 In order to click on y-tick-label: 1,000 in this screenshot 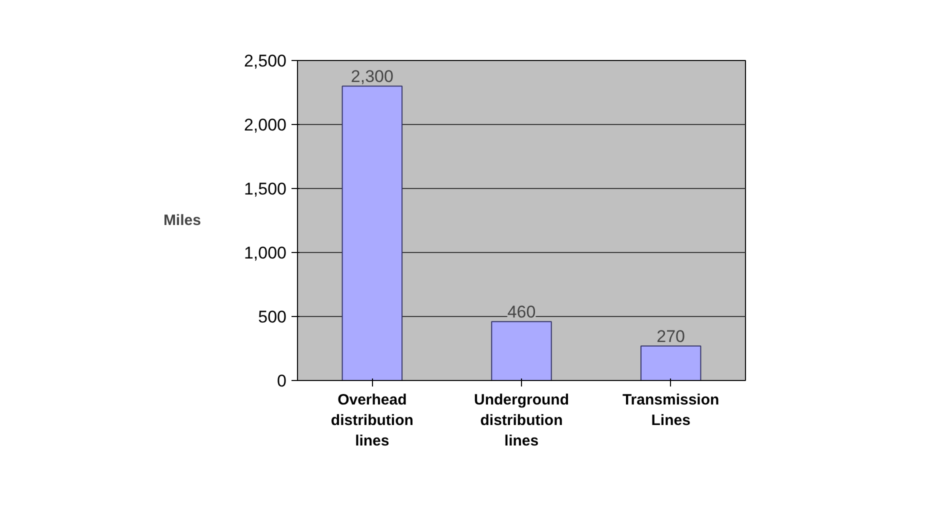, I will do `click(265, 253)`.